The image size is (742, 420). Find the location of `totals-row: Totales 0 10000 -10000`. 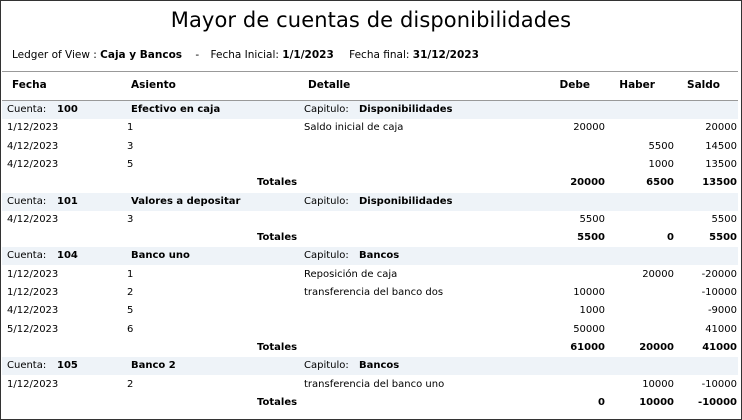

totals-row: Totales 0 10000 -10000 is located at coordinates (370, 403).